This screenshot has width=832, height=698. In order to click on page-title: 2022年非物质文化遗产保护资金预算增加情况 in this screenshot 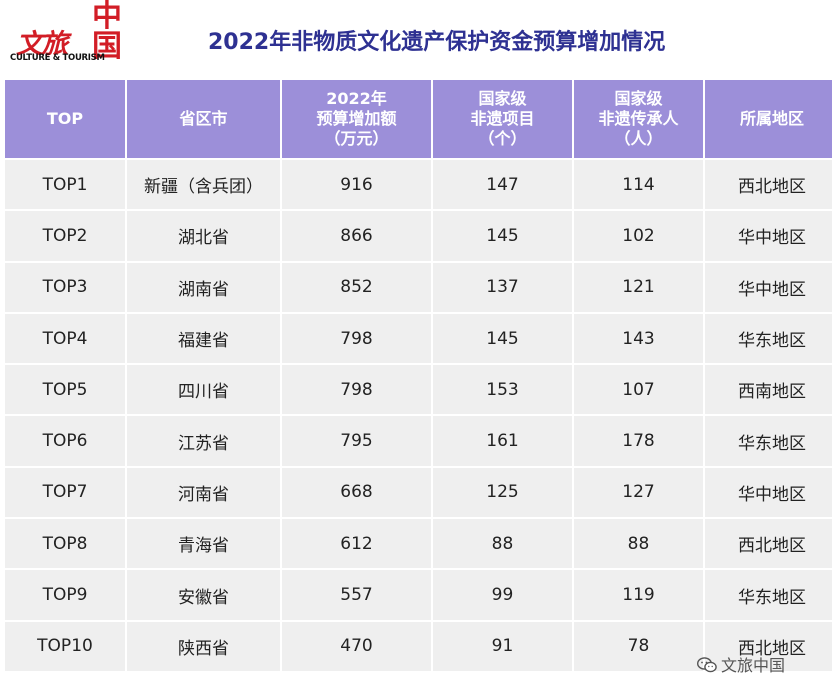, I will do `click(437, 42)`.